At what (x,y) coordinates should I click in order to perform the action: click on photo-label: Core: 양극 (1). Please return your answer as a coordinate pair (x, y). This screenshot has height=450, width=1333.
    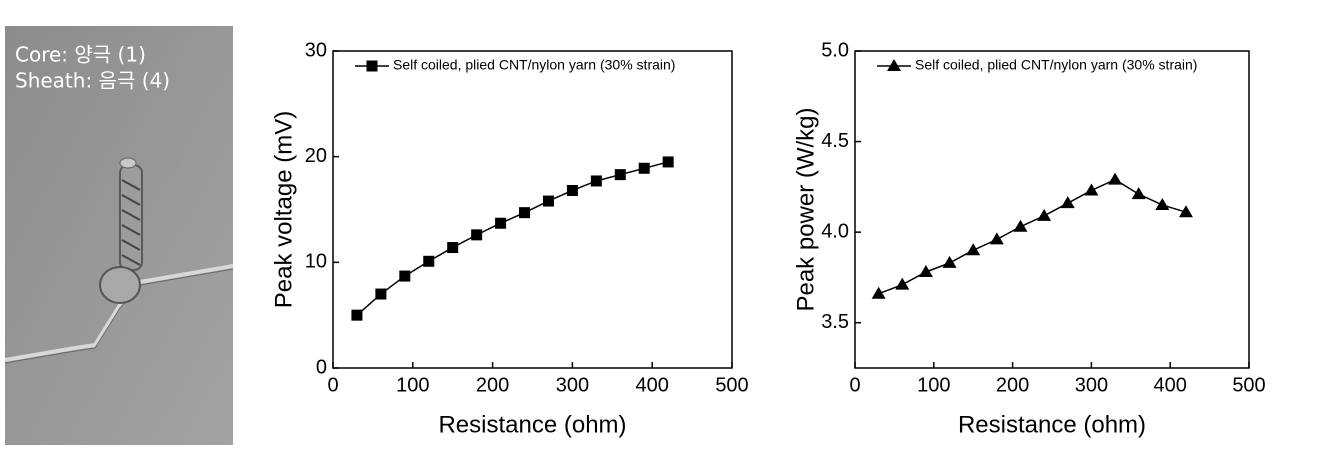
    Looking at the image, I should click on (80, 55).